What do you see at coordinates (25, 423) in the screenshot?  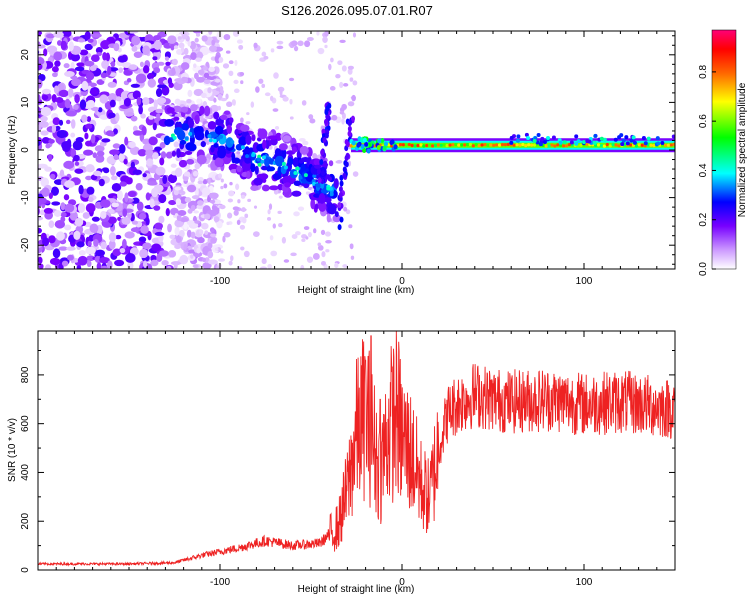 I see `y-tick-label: 600` at bounding box center [25, 423].